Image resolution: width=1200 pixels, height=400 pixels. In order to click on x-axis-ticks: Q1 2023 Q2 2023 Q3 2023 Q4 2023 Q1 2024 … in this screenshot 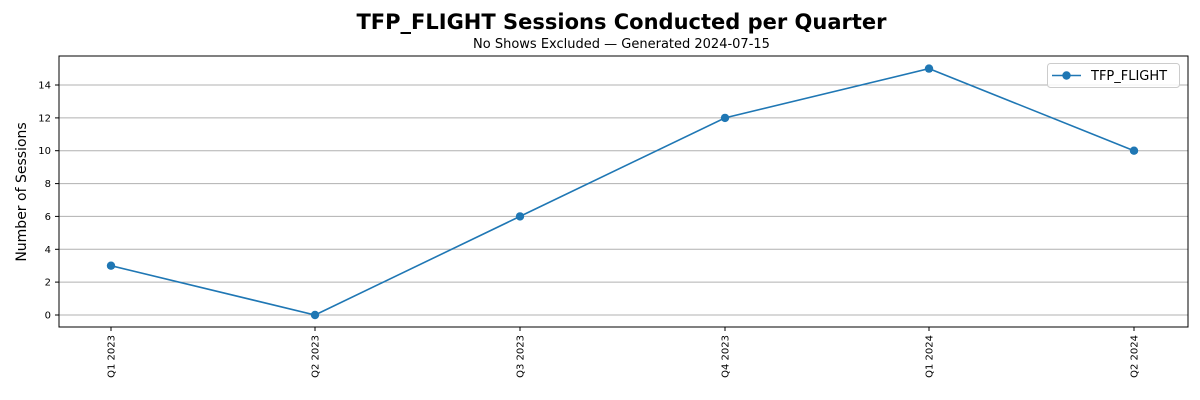, I will do `click(624, 352)`.